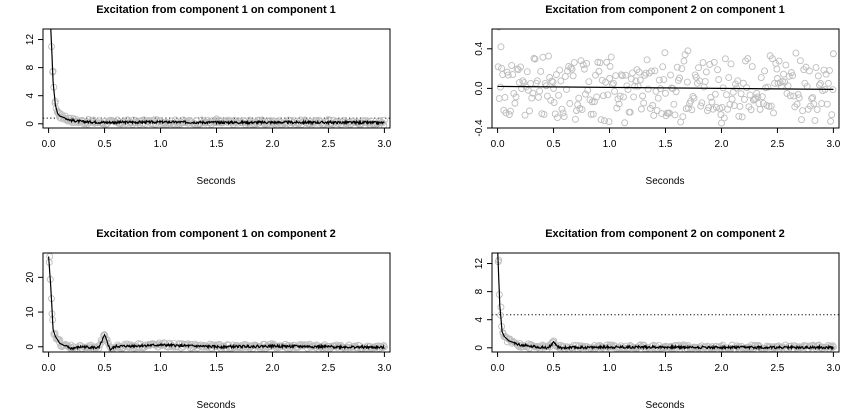 This screenshot has height=417, width=845. I want to click on y-tick-label: -0.4, so click(479, 128).